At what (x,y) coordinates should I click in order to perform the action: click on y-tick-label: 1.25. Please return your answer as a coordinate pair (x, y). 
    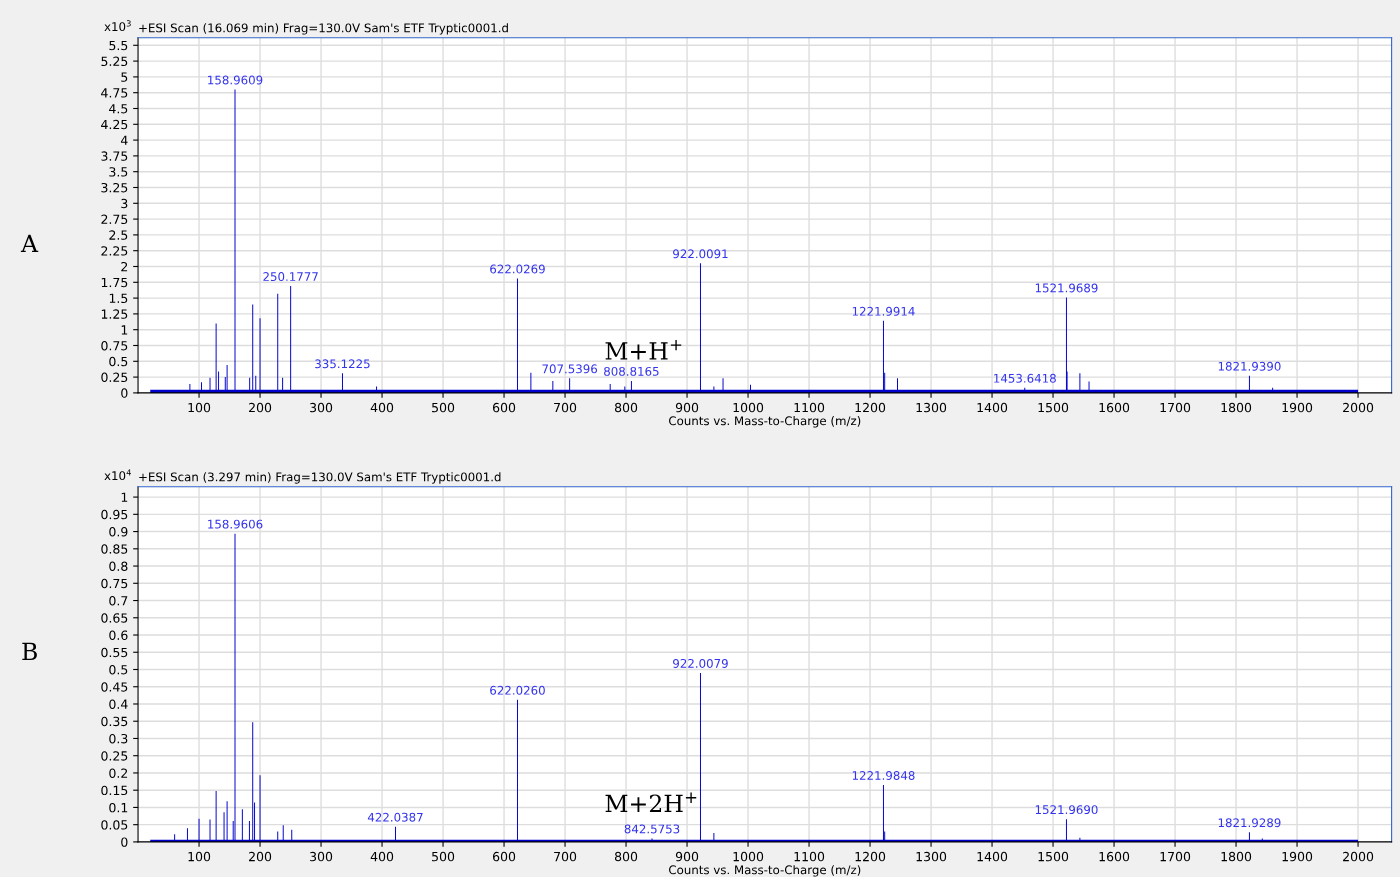
    Looking at the image, I should click on (114, 314).